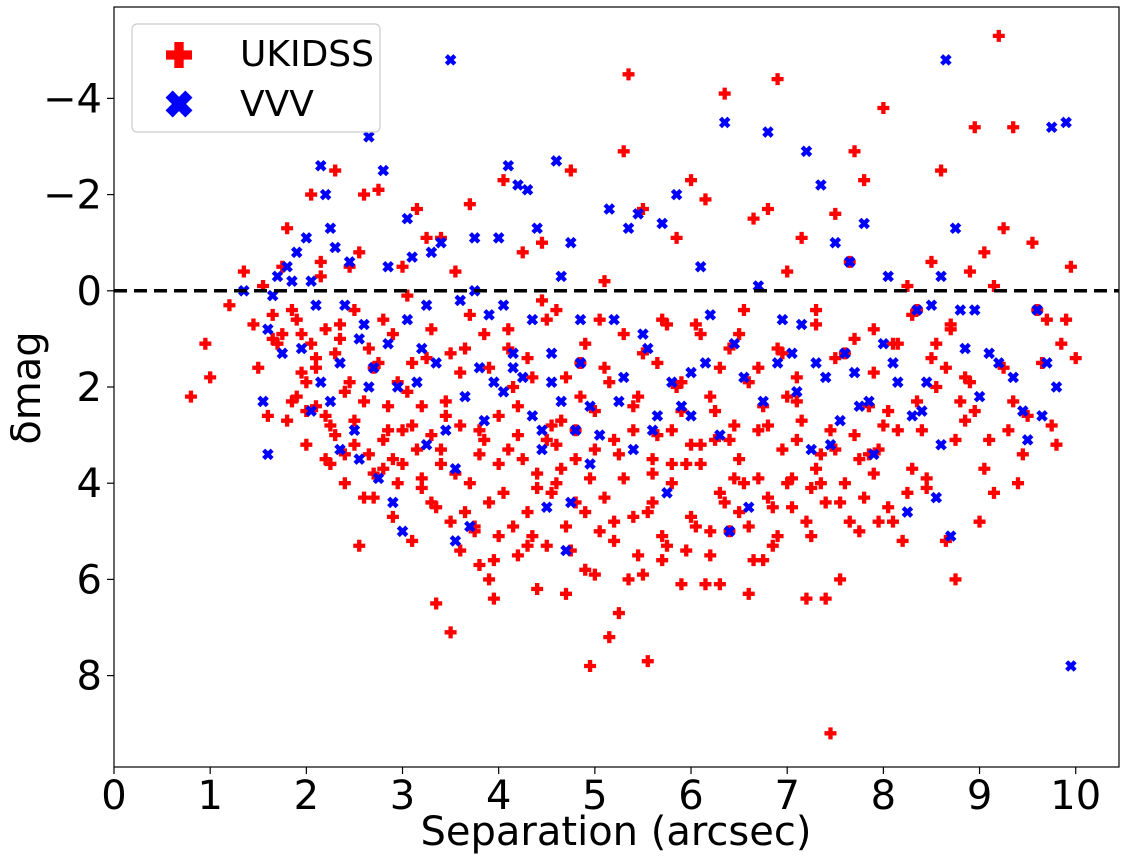  What do you see at coordinates (89, 292) in the screenshot?
I see `y-tick-label: 0` at bounding box center [89, 292].